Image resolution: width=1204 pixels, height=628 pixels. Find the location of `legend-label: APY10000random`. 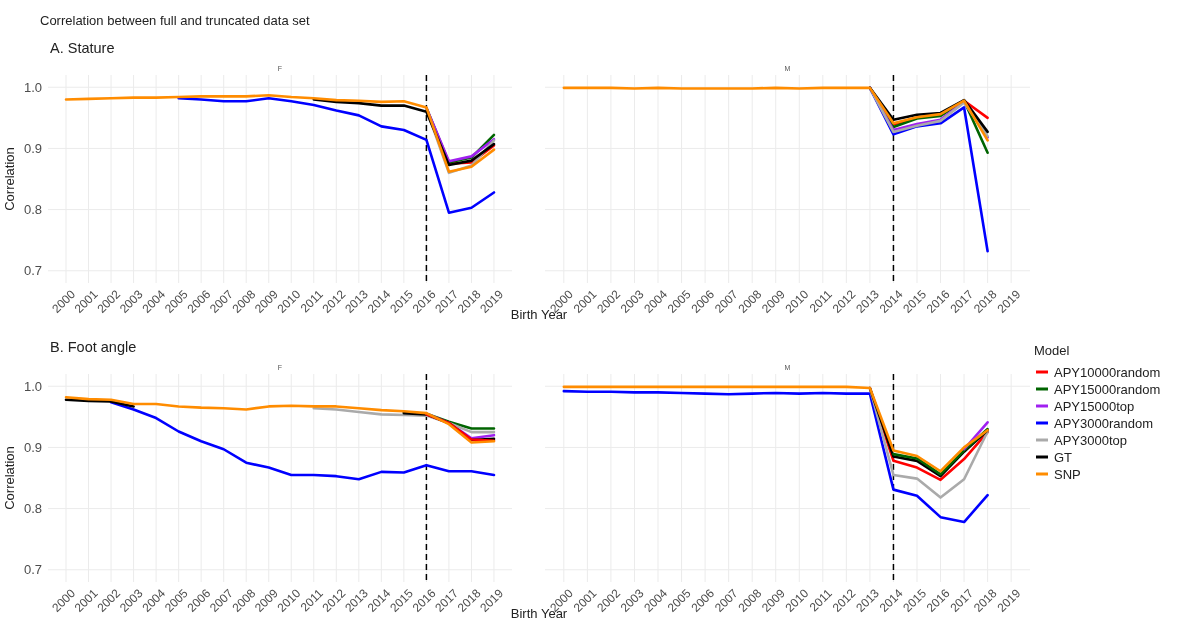

legend-label: APY10000random is located at coordinates (1107, 372).